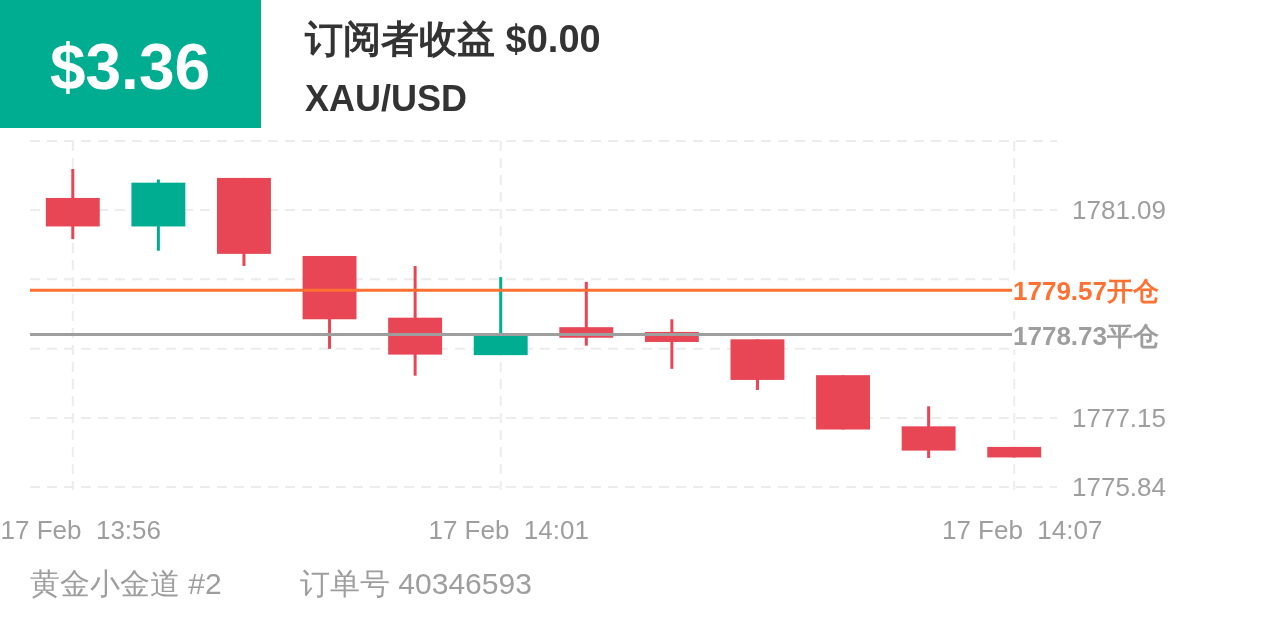  What do you see at coordinates (130, 67) in the screenshot?
I see `text: $3.36` at bounding box center [130, 67].